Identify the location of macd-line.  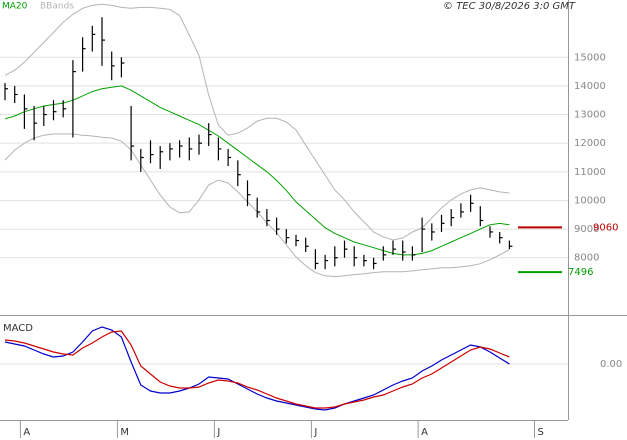
(257, 369).